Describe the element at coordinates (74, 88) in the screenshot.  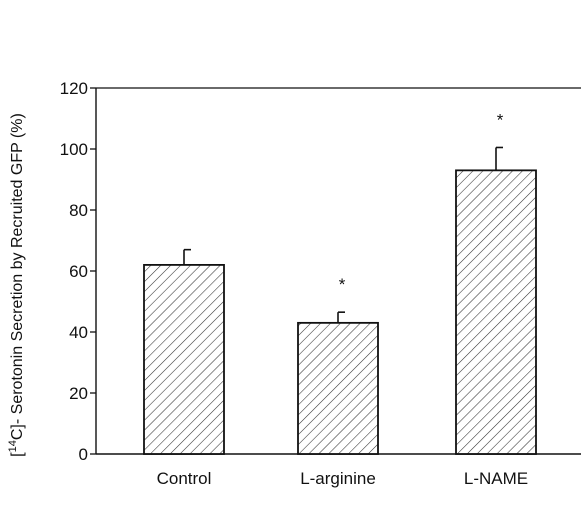
I see `y-tick-label: 120` at that location.